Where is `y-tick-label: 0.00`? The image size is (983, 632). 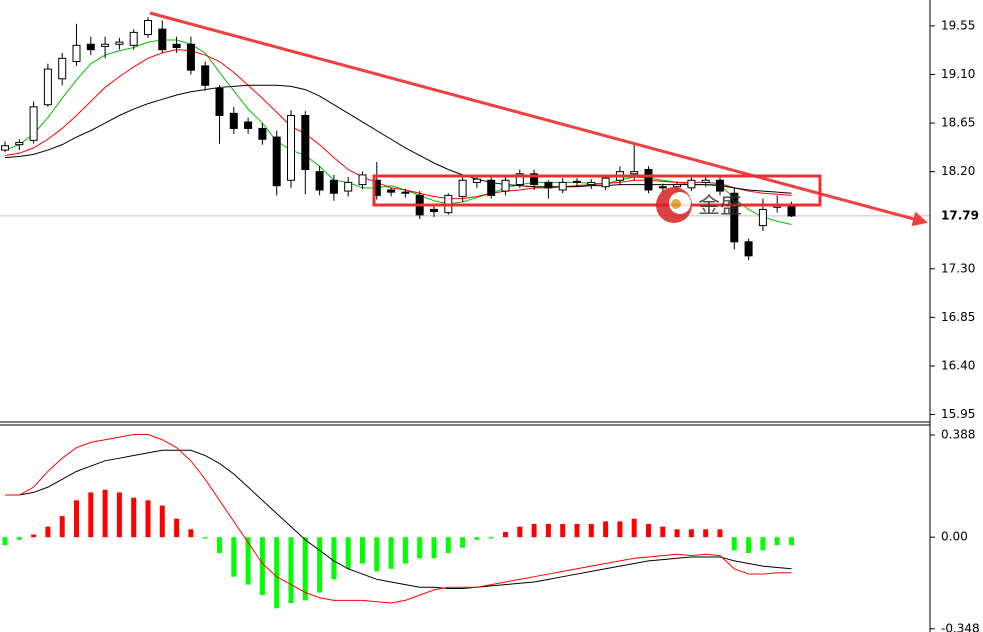
y-tick-label: 0.00 is located at coordinates (954, 537).